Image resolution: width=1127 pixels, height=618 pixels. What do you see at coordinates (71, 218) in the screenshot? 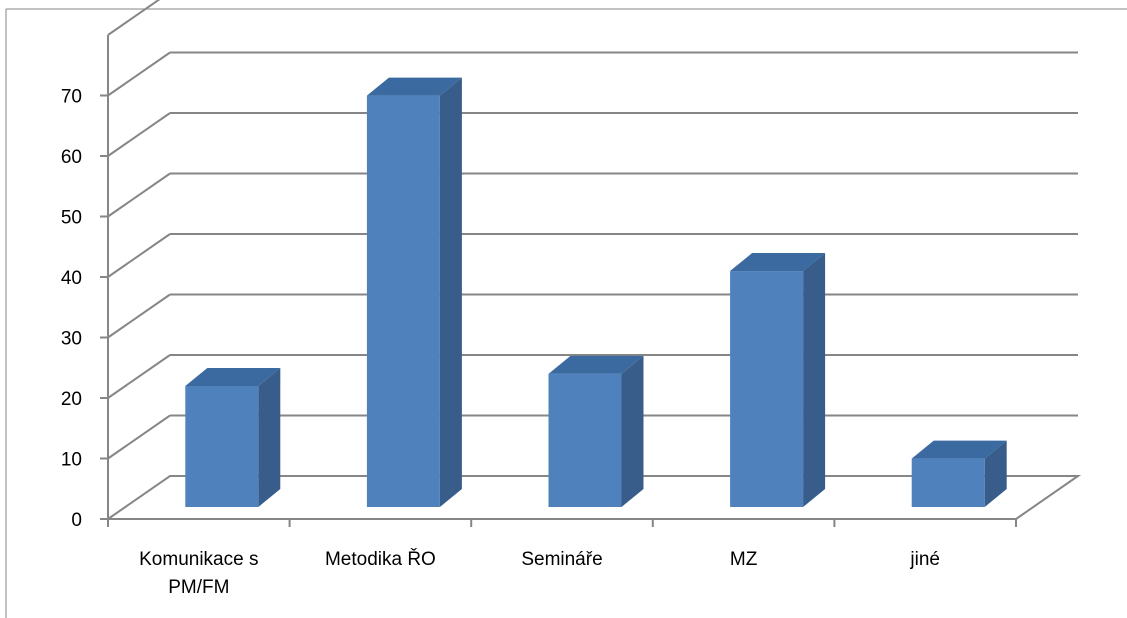
I see `y-tick-label: 50` at bounding box center [71, 218].